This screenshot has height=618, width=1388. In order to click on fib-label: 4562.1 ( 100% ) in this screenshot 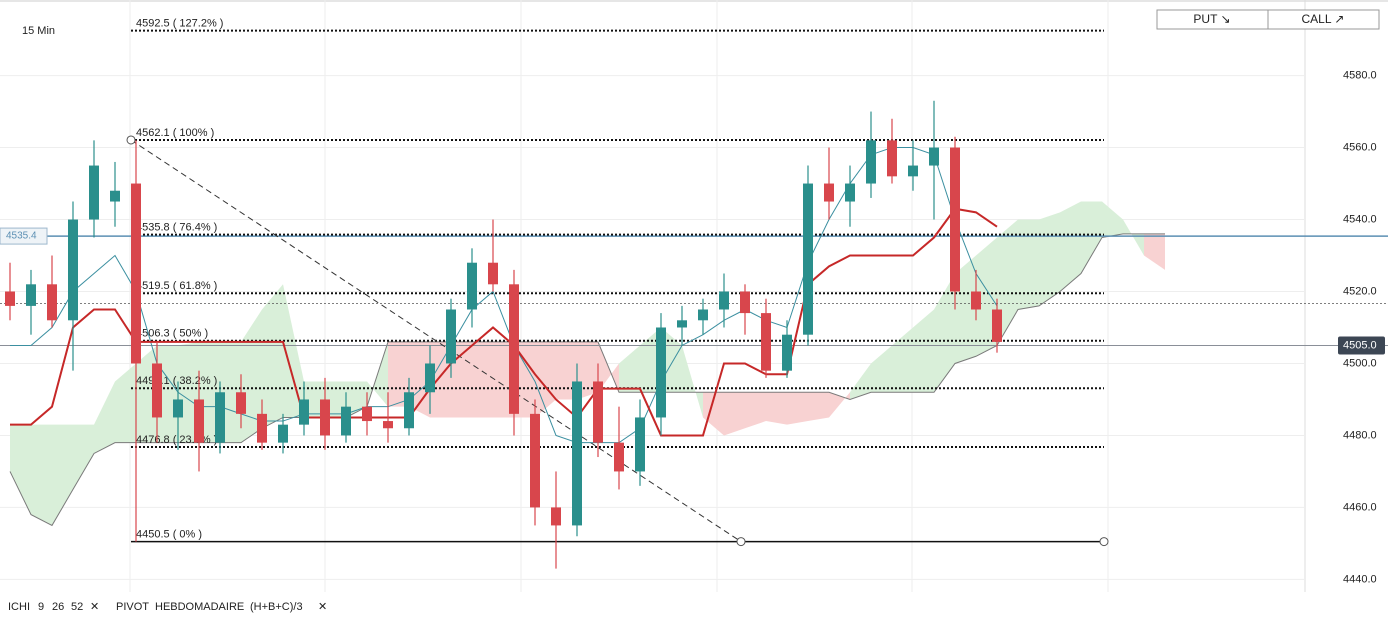, I will do `click(175, 133)`.